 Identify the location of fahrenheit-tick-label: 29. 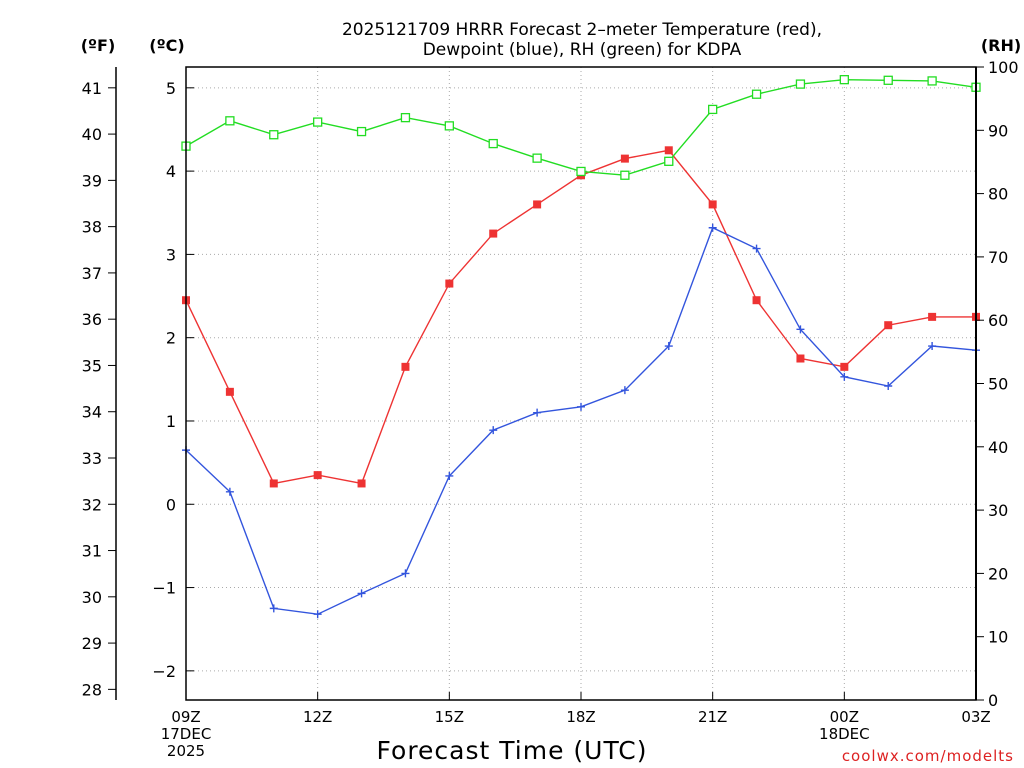
(92, 643).